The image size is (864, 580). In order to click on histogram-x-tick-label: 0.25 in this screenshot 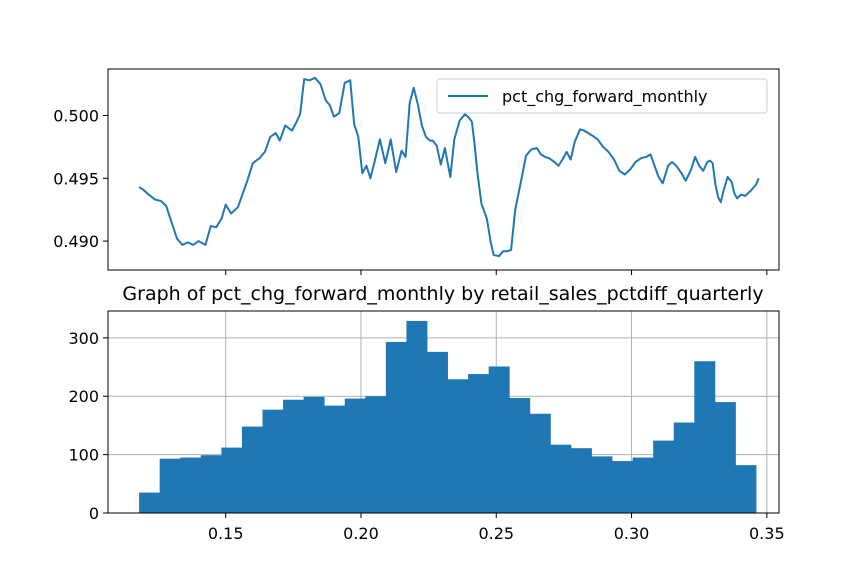, I will do `click(496, 533)`.